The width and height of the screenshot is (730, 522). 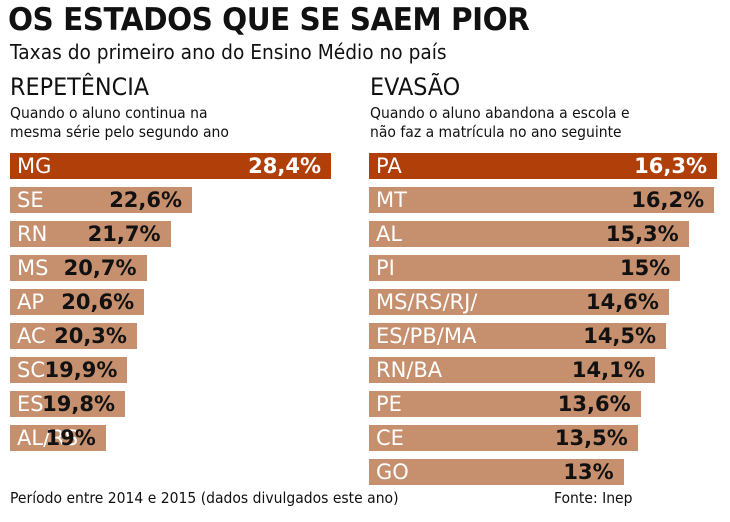 What do you see at coordinates (426, 336) in the screenshot?
I see `evasao-bar-label: ES/PB/MA` at bounding box center [426, 336].